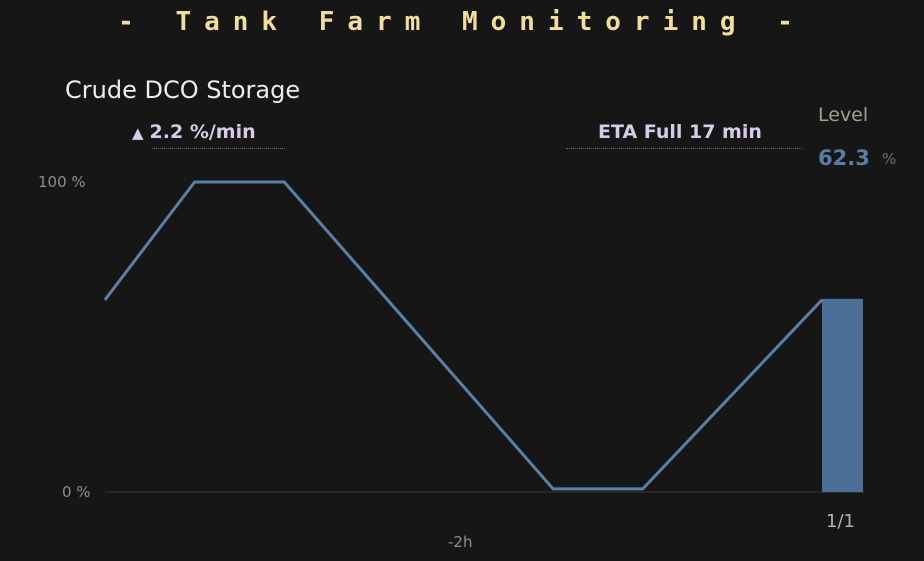 Image resolution: width=924 pixels, height=561 pixels. Describe the element at coordinates (76, 492) in the screenshot. I see `y-tick-0: 0 %` at that location.